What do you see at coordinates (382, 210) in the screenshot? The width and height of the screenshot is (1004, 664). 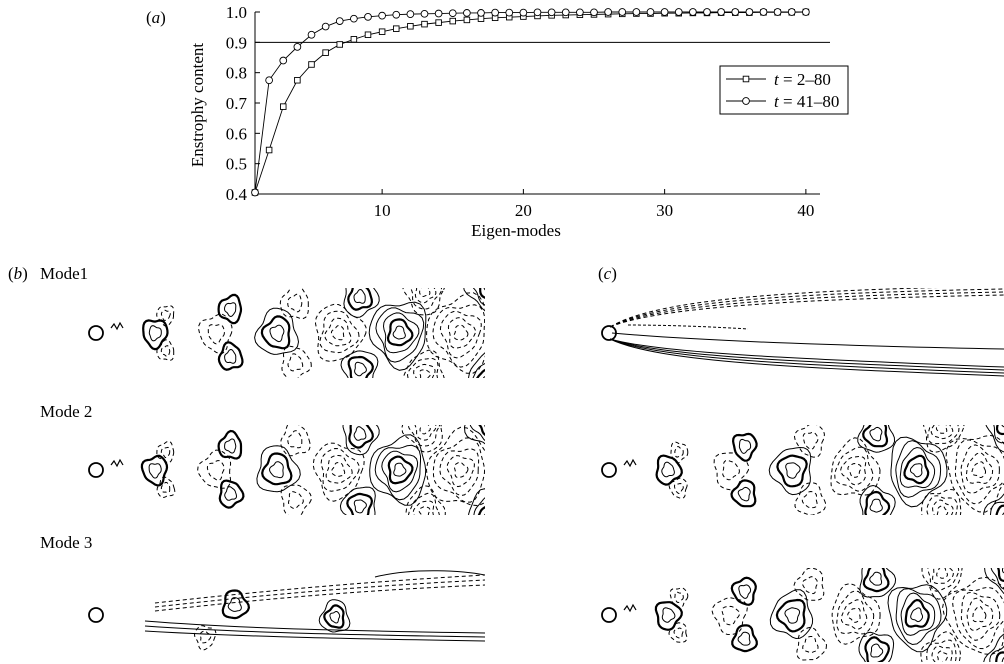 I see `x-tick-label: 10` at bounding box center [382, 210].